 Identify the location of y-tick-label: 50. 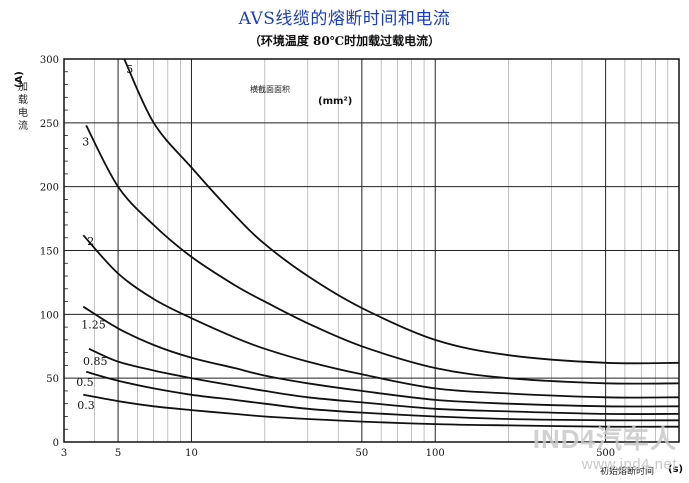
(52, 379).